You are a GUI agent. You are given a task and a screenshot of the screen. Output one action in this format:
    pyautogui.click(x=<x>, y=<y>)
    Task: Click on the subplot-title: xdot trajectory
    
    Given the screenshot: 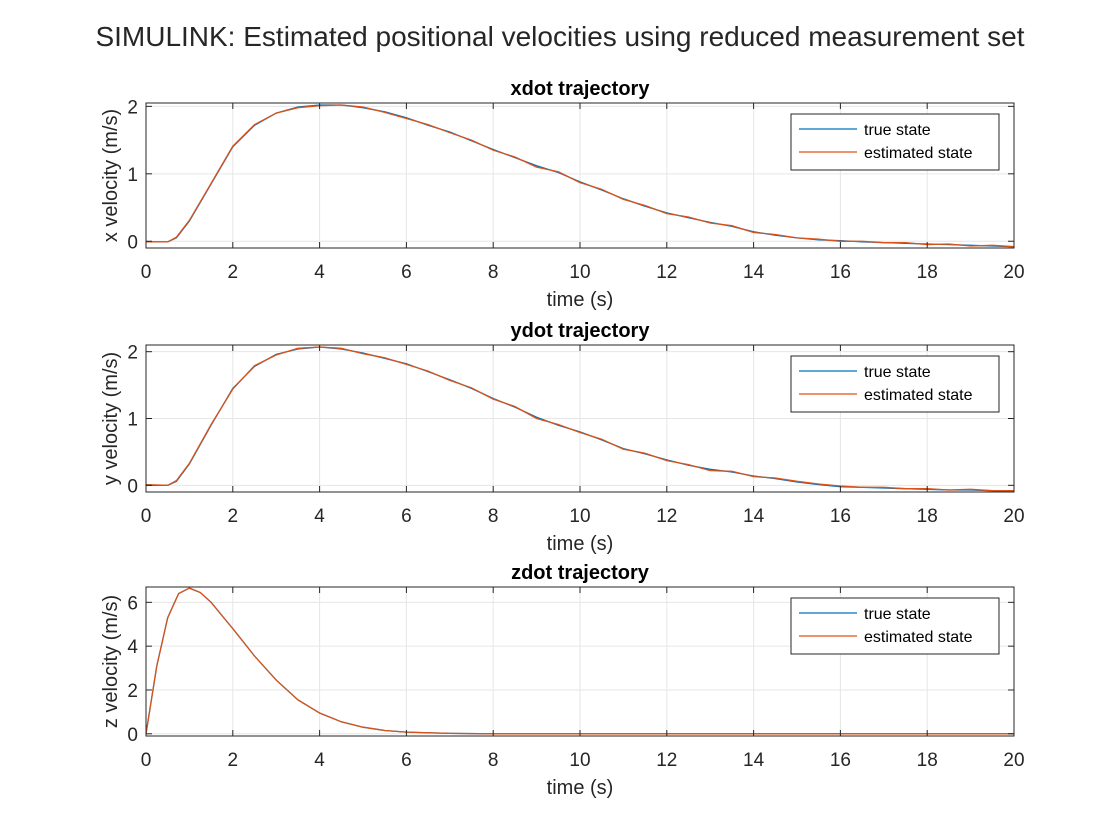 What is the action you would take?
    pyautogui.click(x=581, y=89)
    